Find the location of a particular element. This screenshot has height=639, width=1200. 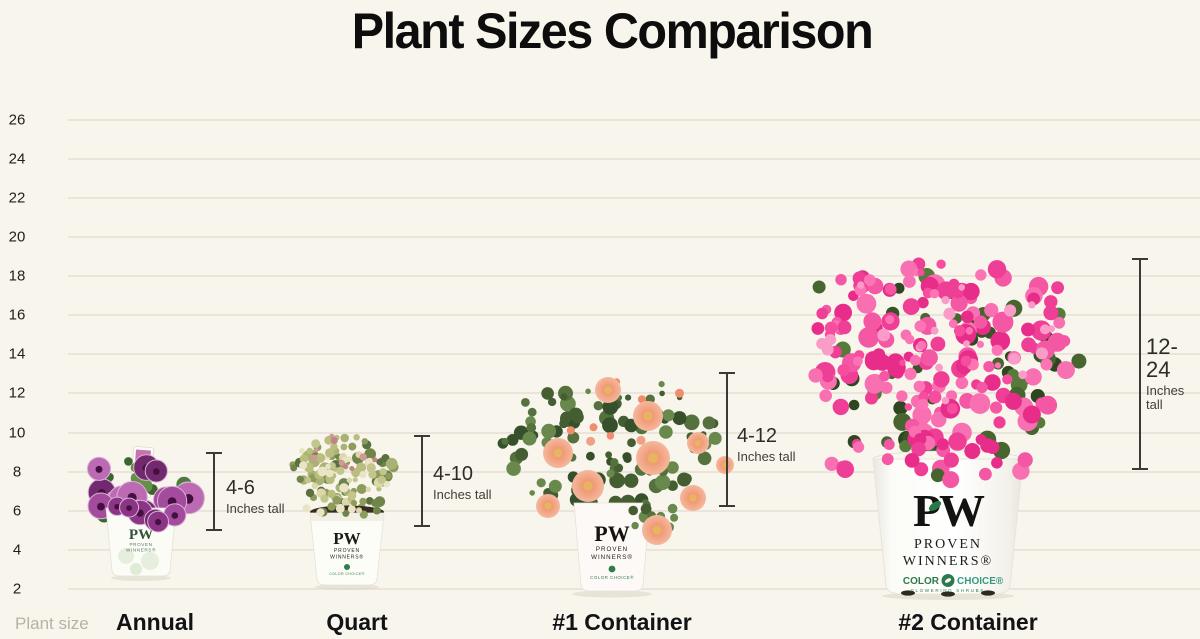

c1-pot: PW PROVEN WINNERS® COLOR CHOICE® is located at coordinates (612, 550).